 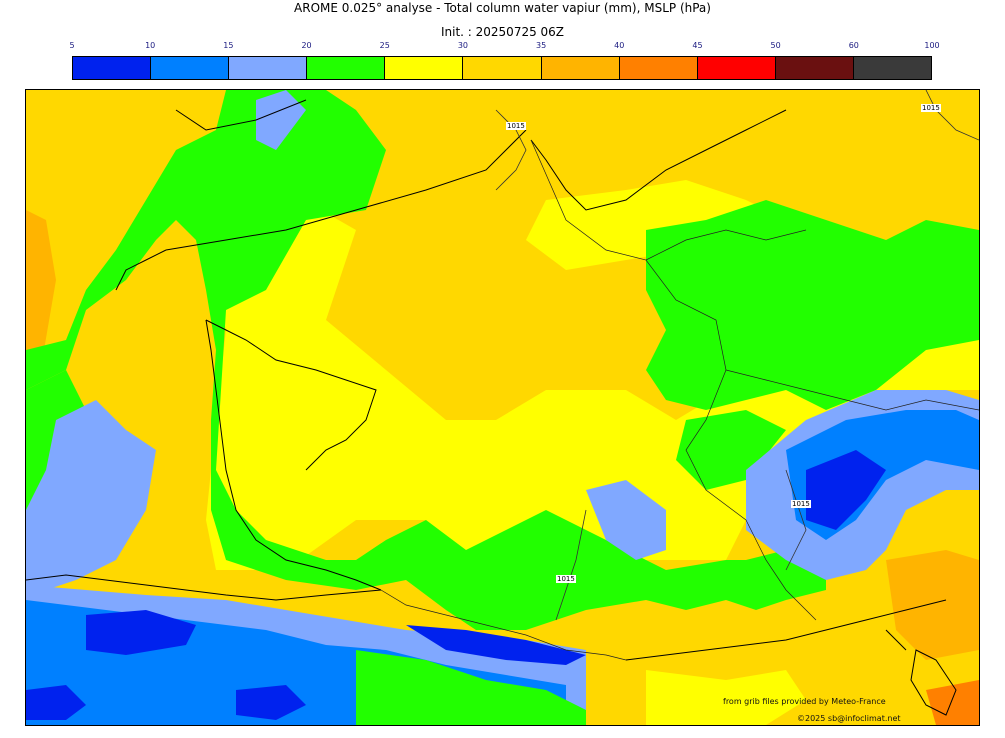 What do you see at coordinates (72, 45) in the screenshot?
I see `colorbar-tick-label: 5` at bounding box center [72, 45].